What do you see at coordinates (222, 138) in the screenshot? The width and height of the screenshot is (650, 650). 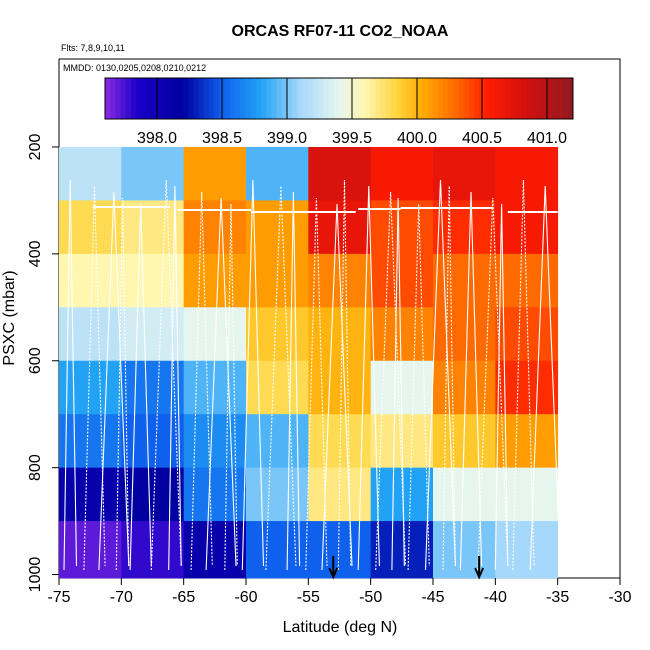 I see `colorbar-tick-label: 398.5` at bounding box center [222, 138].